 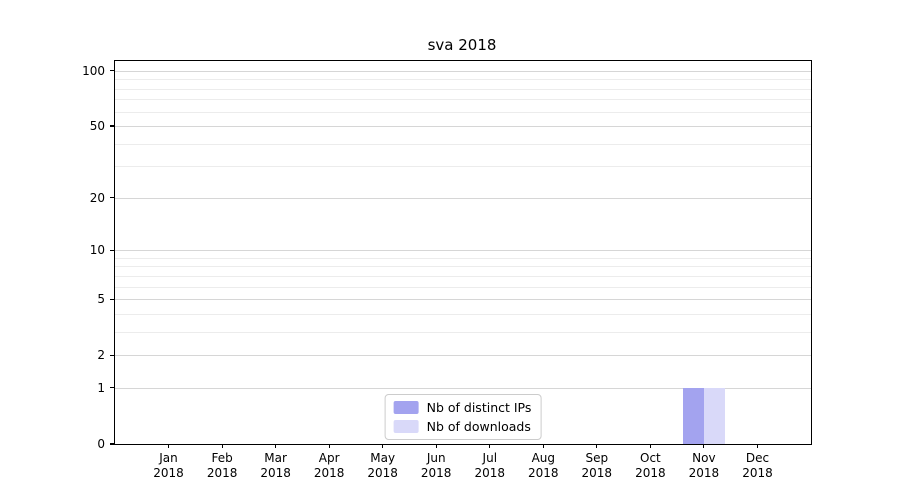 I want to click on y-tick-label: 1, so click(x=101, y=387).